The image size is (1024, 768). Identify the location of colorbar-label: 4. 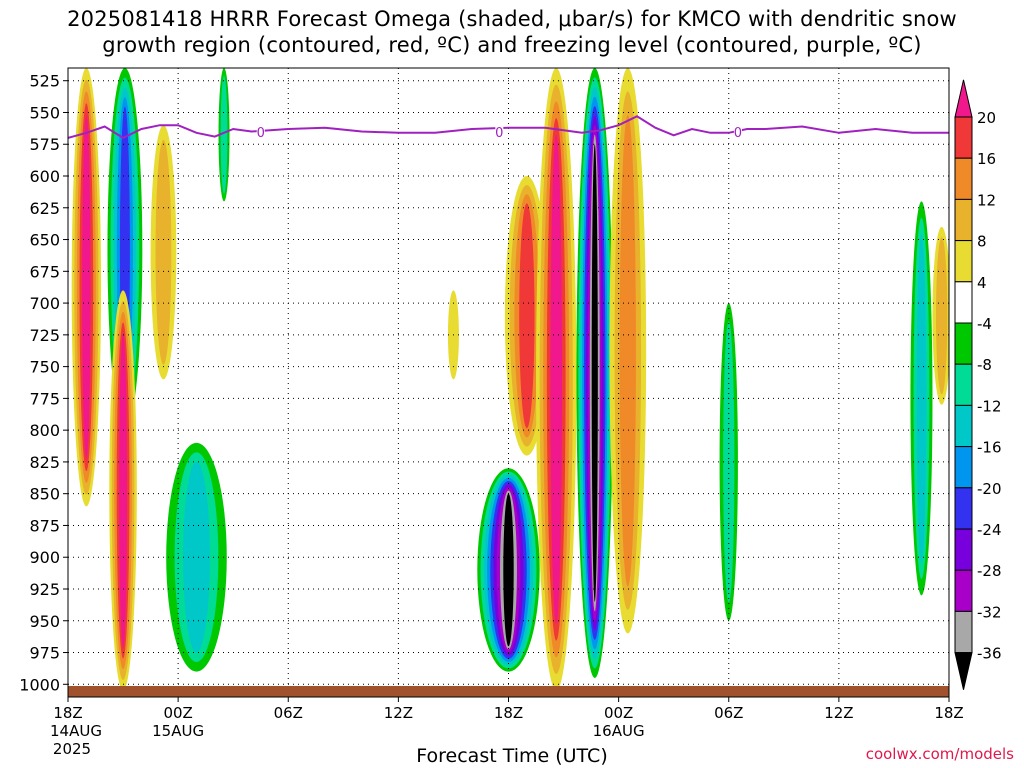
(982, 283).